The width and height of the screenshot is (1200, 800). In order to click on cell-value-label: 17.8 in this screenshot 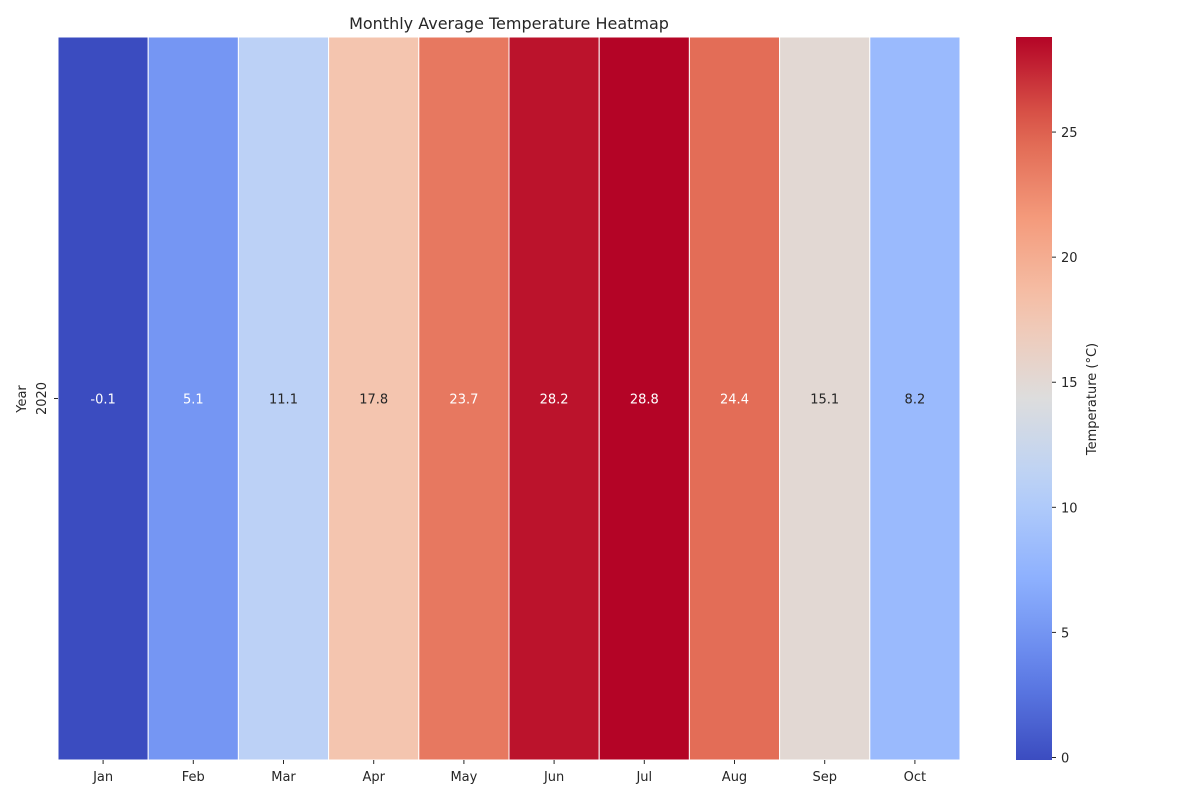, I will do `click(373, 400)`.